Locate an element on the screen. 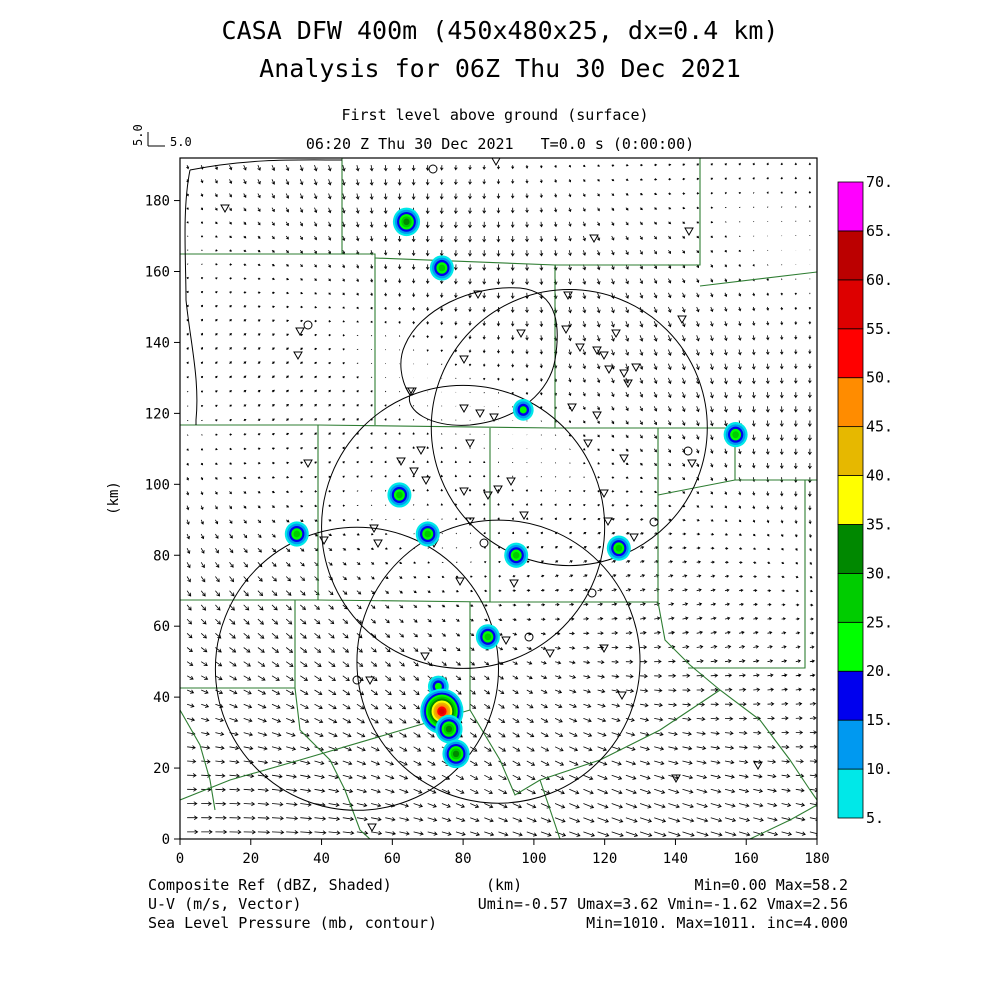 This screenshot has height=1000, width=1000. x-tick-label: 80 is located at coordinates (463, 859).